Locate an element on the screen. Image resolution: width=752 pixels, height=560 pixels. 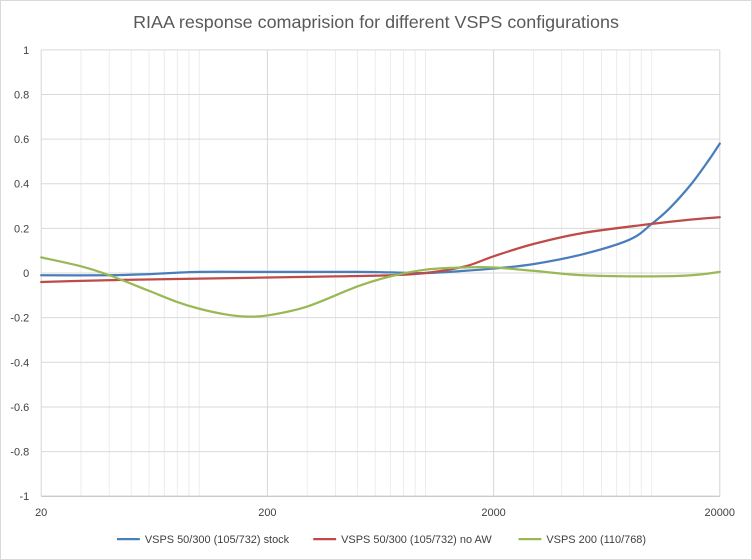
x-axis-tick-labels: 20 200 2000 20000 is located at coordinates (385, 513).